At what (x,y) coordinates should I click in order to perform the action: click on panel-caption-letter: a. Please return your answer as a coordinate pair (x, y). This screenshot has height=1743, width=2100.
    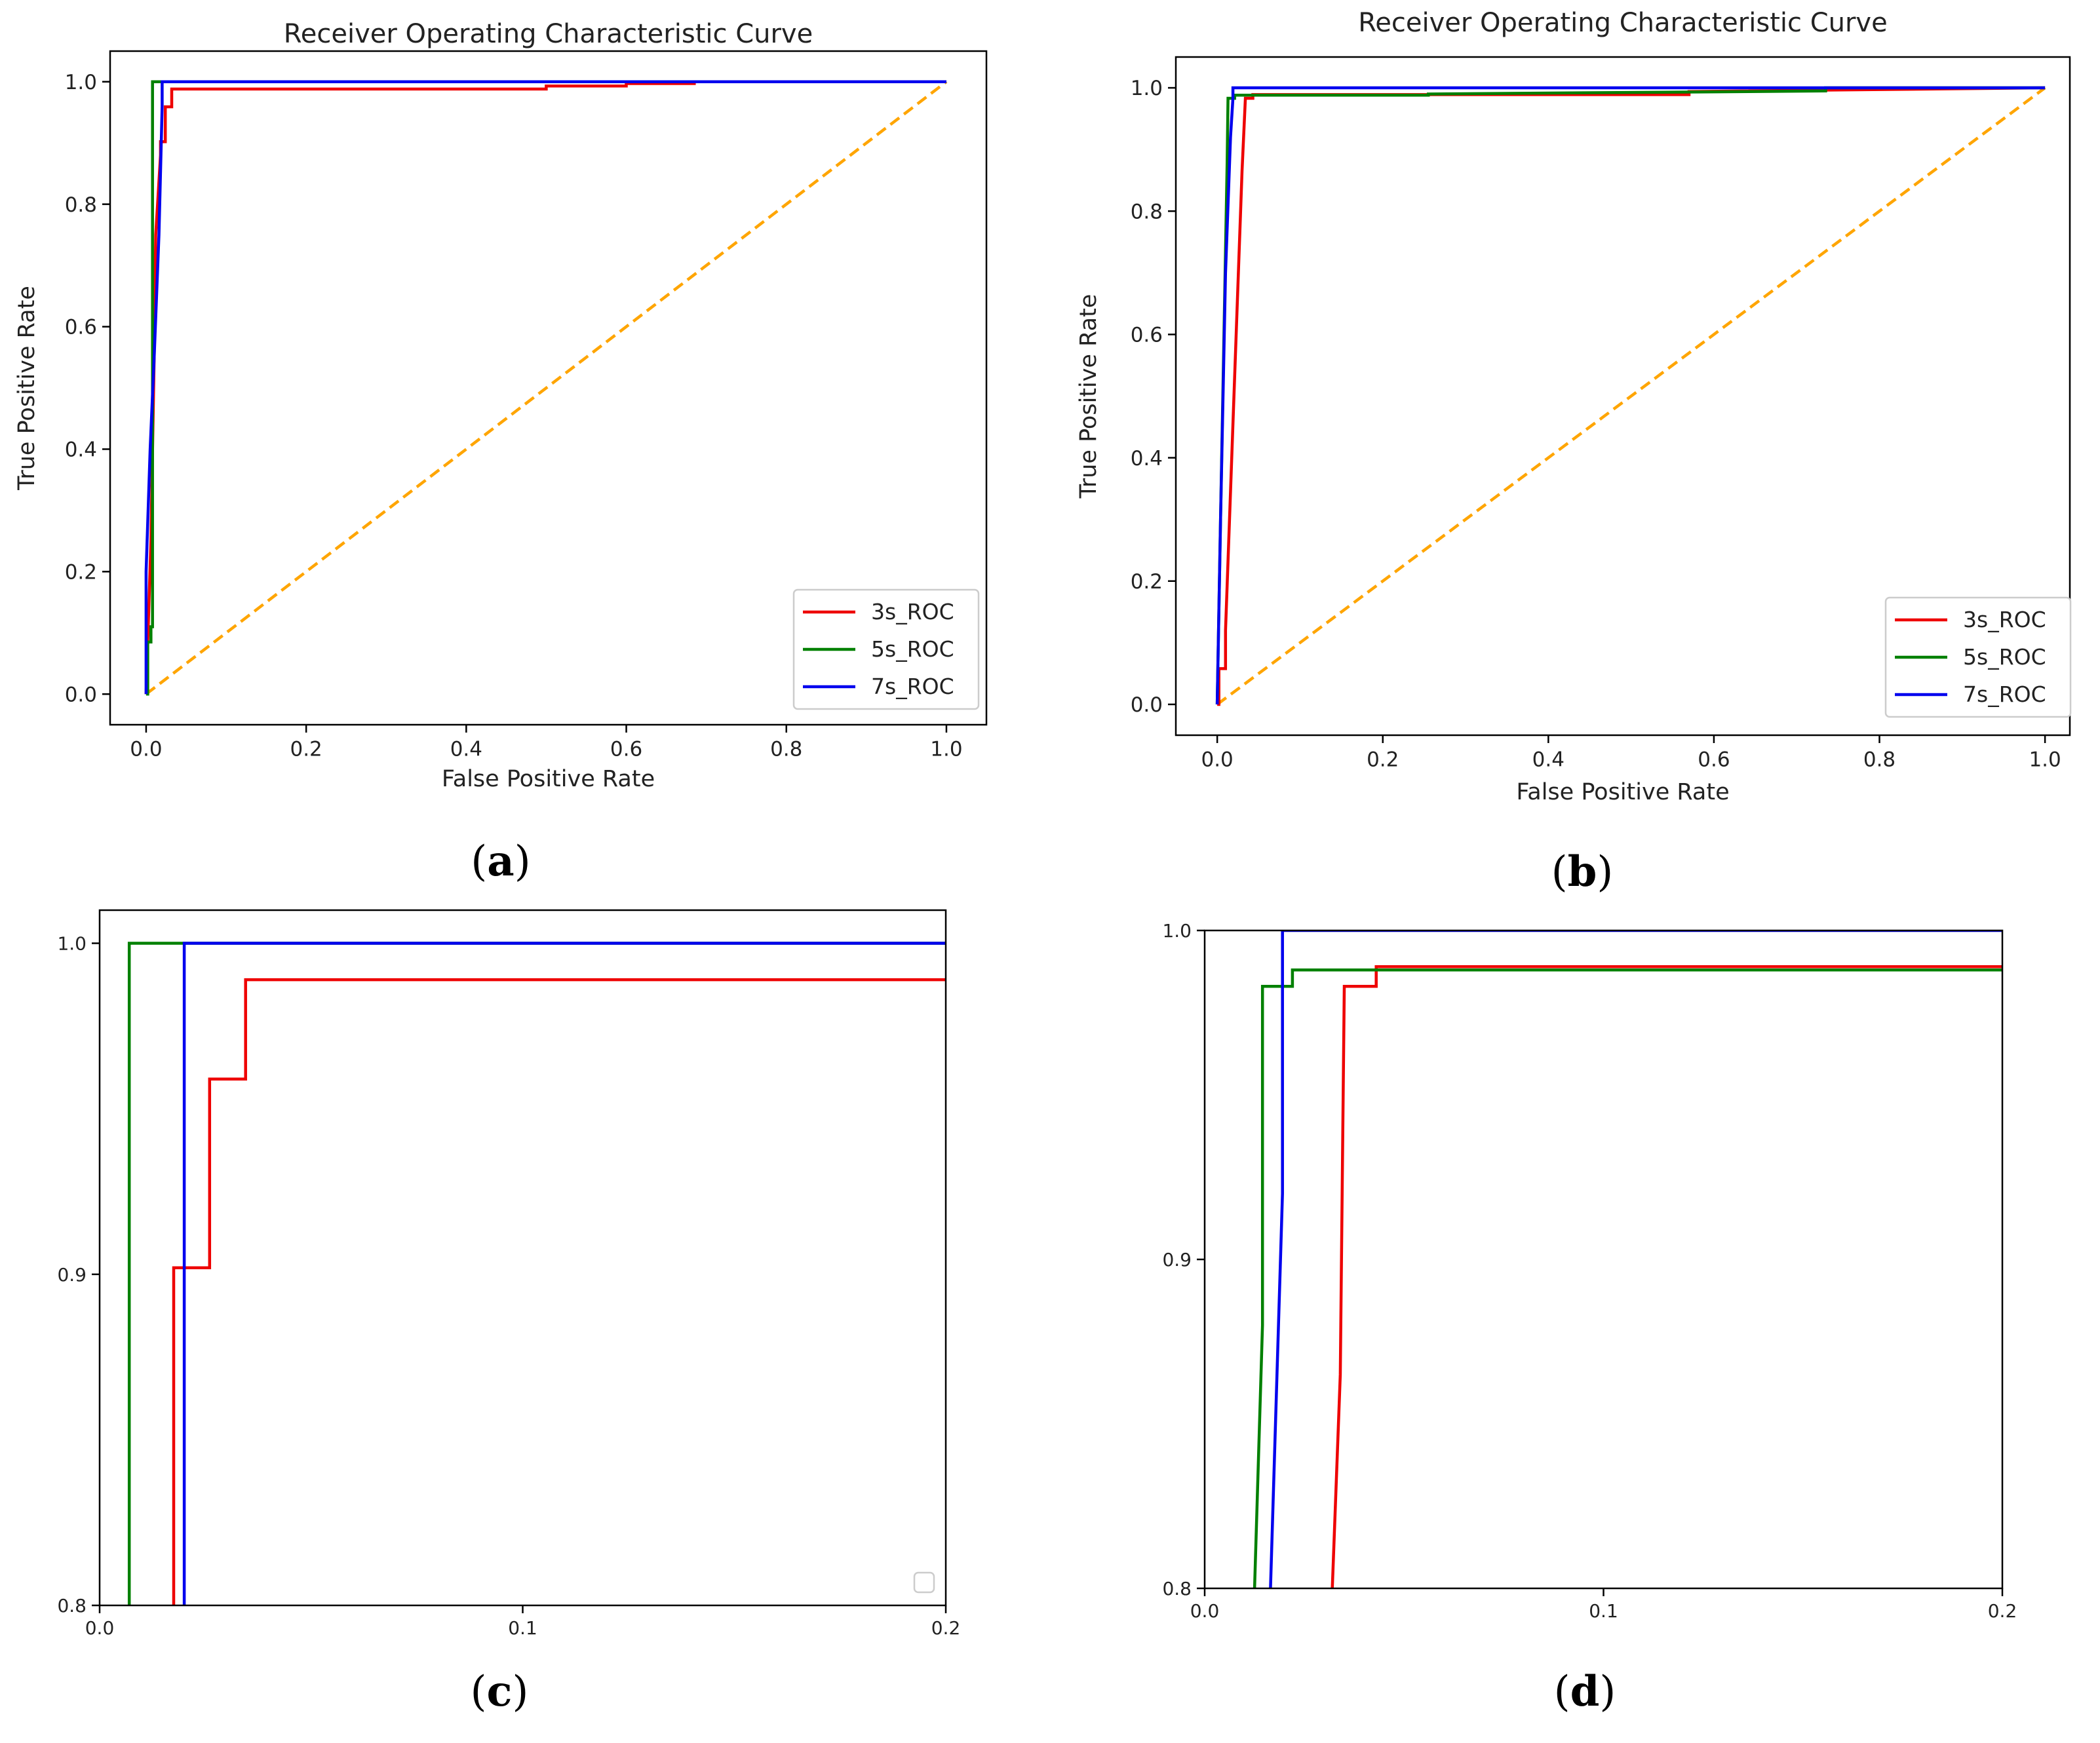
    Looking at the image, I should click on (501, 862).